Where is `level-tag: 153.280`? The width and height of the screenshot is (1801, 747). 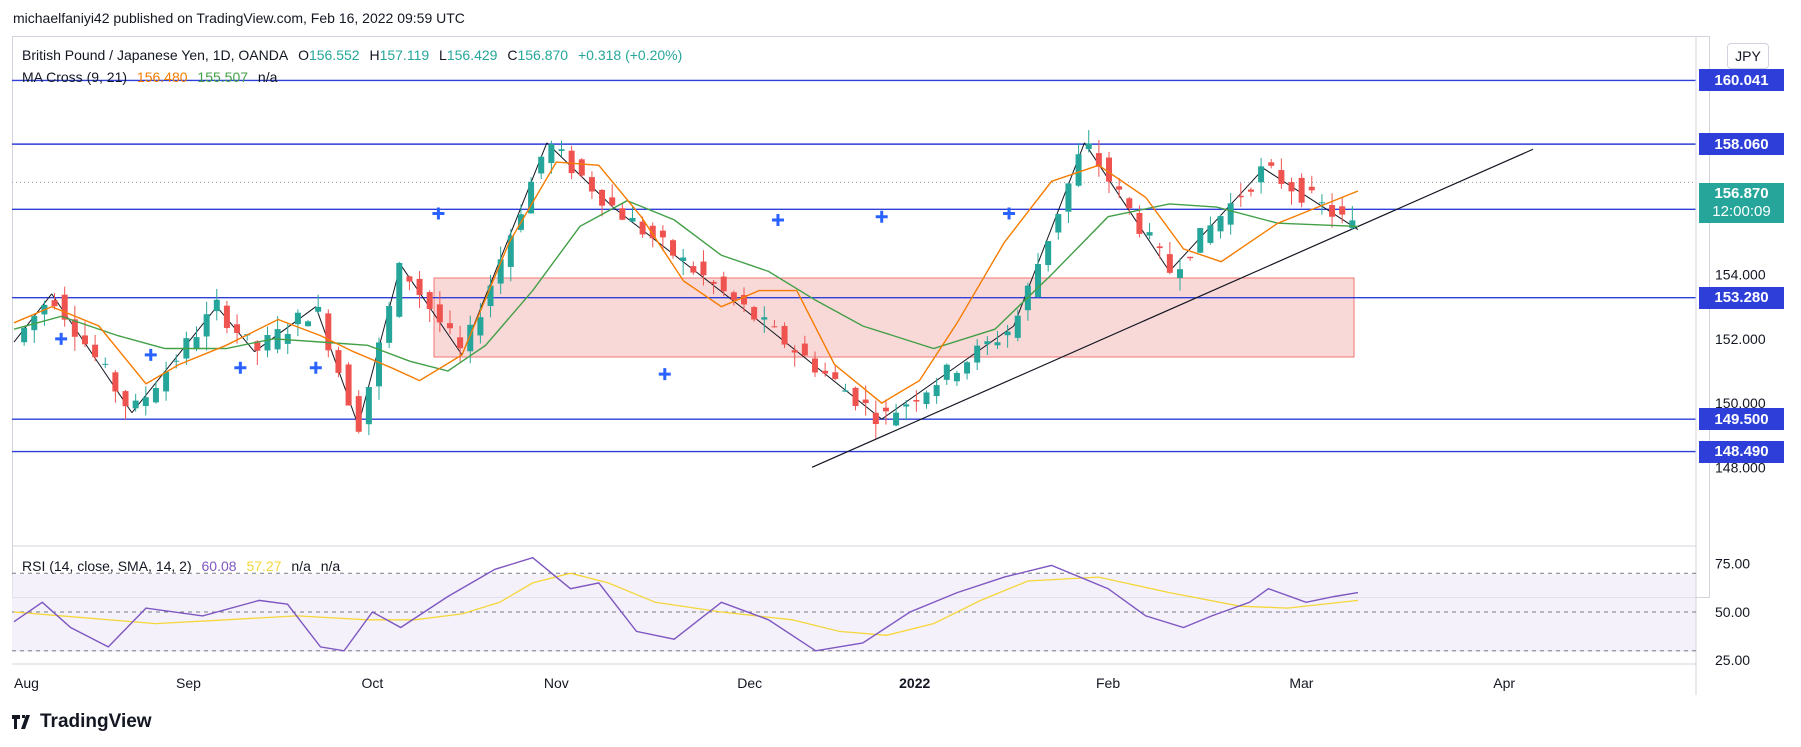
level-tag: 153.280 is located at coordinates (1741, 297).